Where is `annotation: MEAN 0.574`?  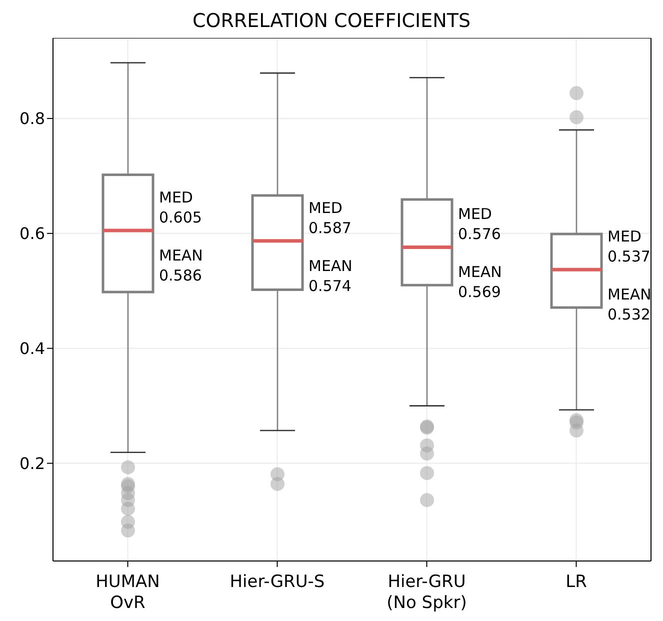
annotation: MEAN 0.574 is located at coordinates (330, 275).